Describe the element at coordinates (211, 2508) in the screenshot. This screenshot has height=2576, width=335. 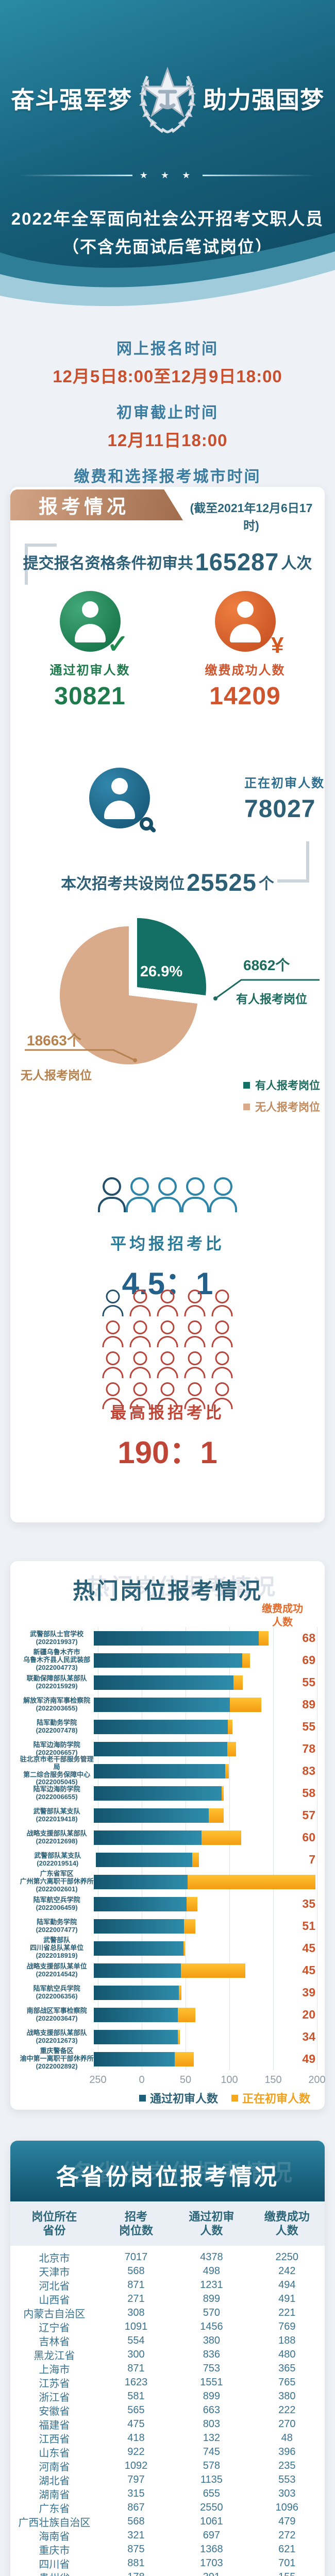
I see `cell-passed: 2550` at that location.